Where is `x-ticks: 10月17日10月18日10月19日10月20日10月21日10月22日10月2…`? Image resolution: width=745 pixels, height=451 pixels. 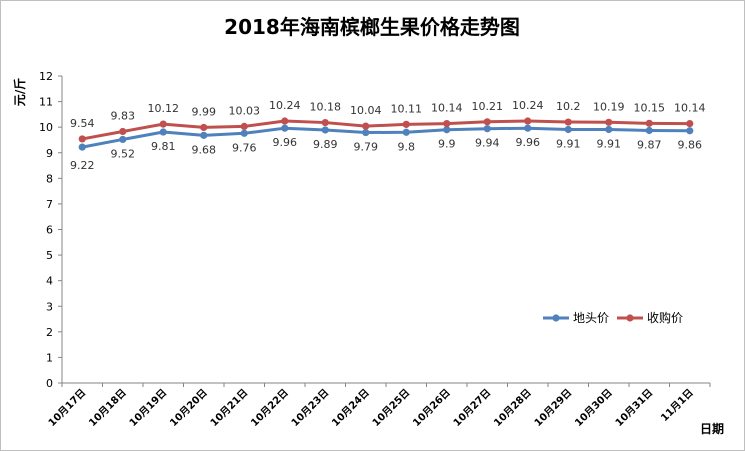 x-ticks: 10月17日10月18日10月19日10月20日10月21日10月22日10月2… is located at coordinates (378, 406).